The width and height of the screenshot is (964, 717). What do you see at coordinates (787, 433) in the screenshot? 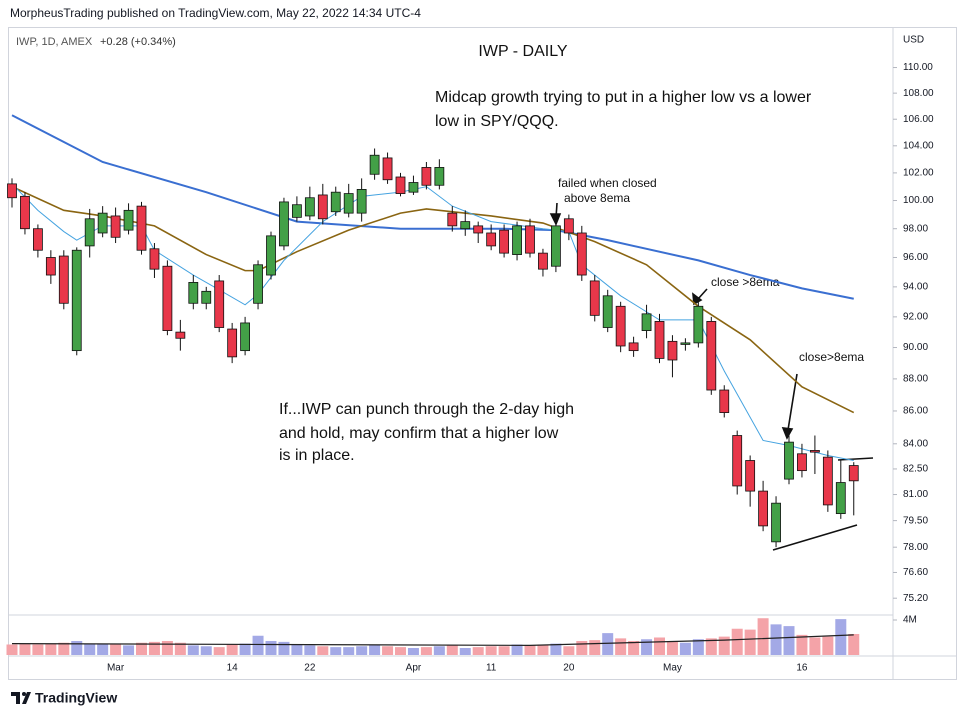
I see `arrow-head` at bounding box center [787, 433].